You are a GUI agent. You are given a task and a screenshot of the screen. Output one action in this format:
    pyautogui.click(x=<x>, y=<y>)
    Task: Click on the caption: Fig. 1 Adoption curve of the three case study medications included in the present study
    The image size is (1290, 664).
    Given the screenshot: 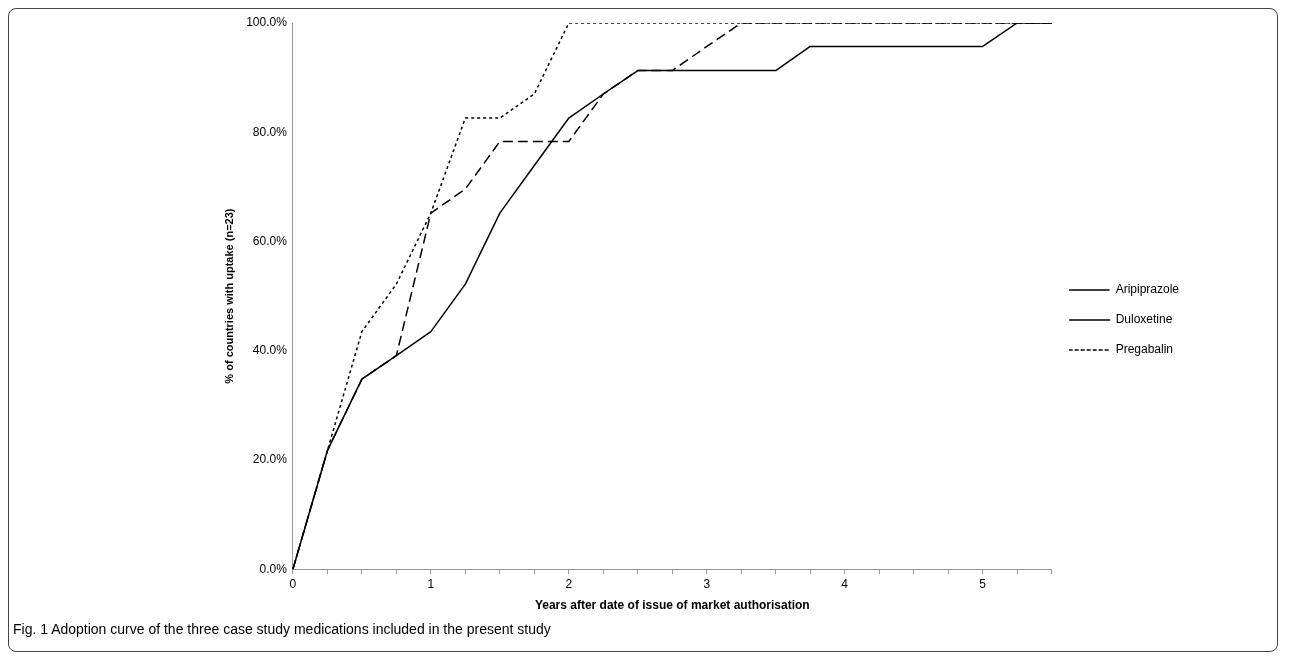 What is the action you would take?
    pyautogui.click(x=282, y=629)
    